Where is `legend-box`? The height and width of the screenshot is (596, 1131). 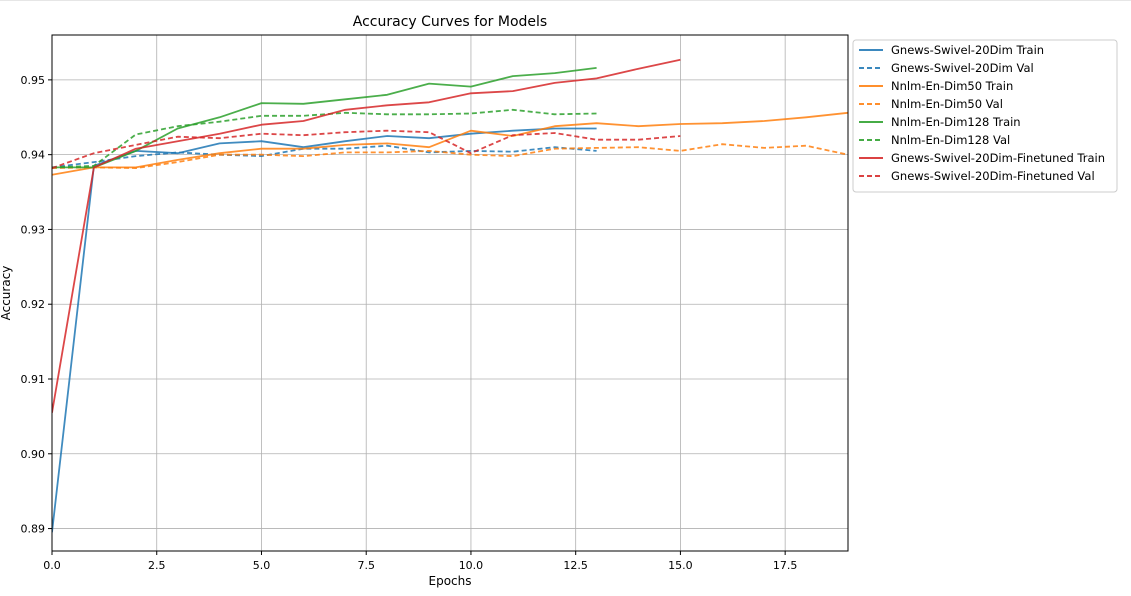 legend-box is located at coordinates (985, 116).